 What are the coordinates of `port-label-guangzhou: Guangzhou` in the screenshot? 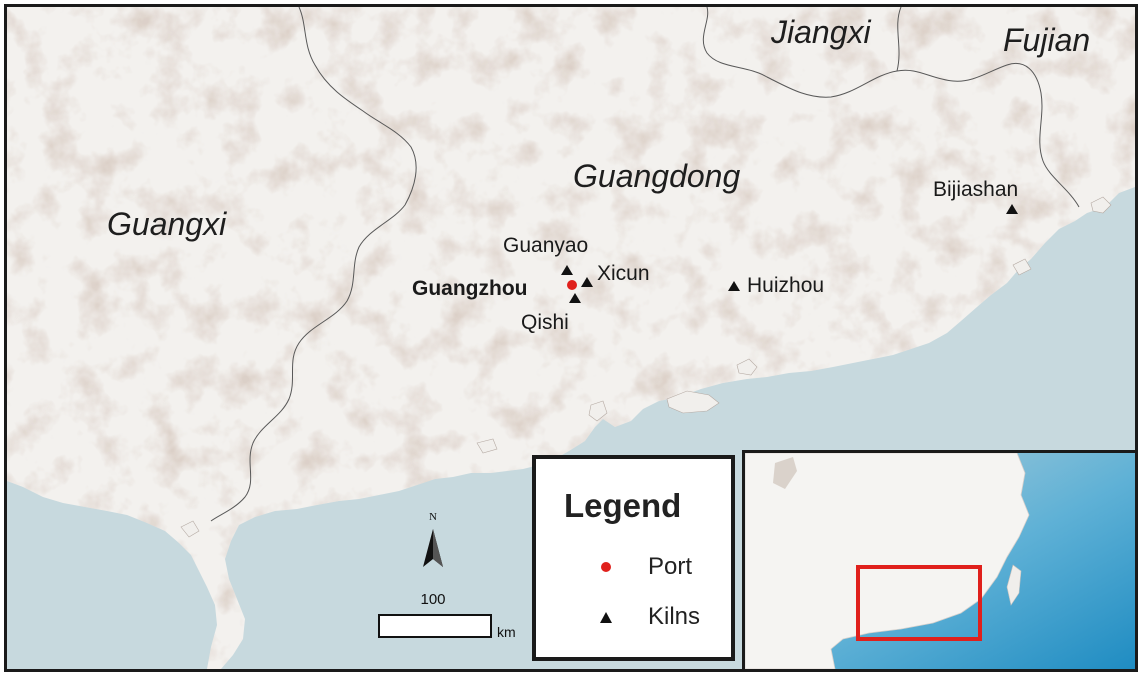 It's located at (469, 288).